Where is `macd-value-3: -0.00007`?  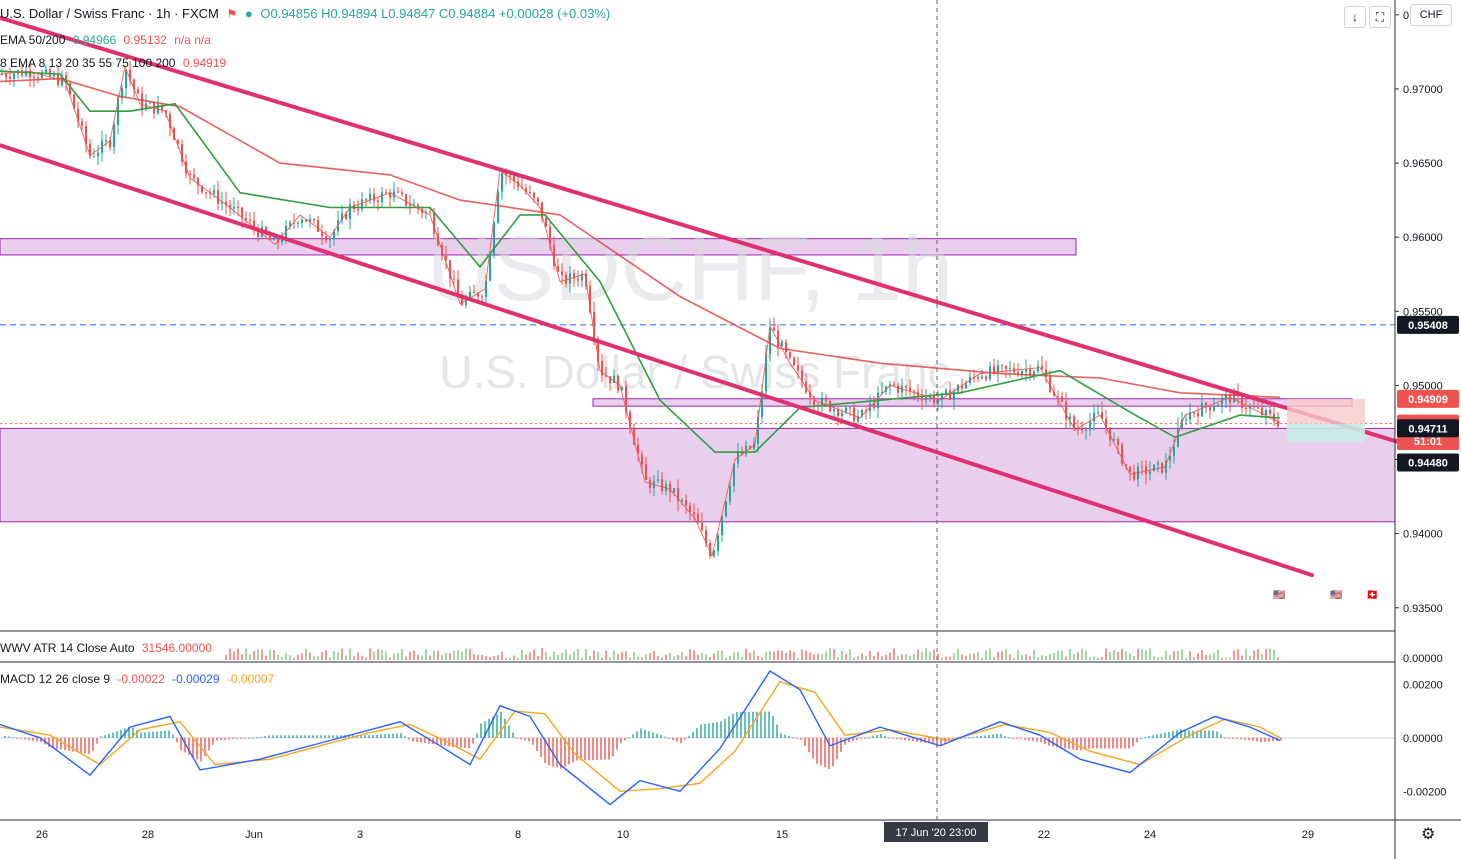 macd-value-3: -0.00007 is located at coordinates (250, 679).